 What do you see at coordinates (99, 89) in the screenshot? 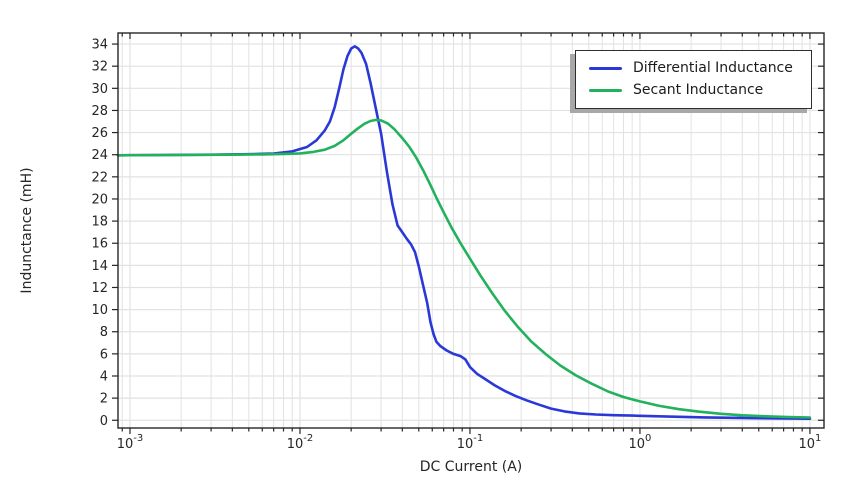
I see `y-tick-label: 30` at bounding box center [99, 89].